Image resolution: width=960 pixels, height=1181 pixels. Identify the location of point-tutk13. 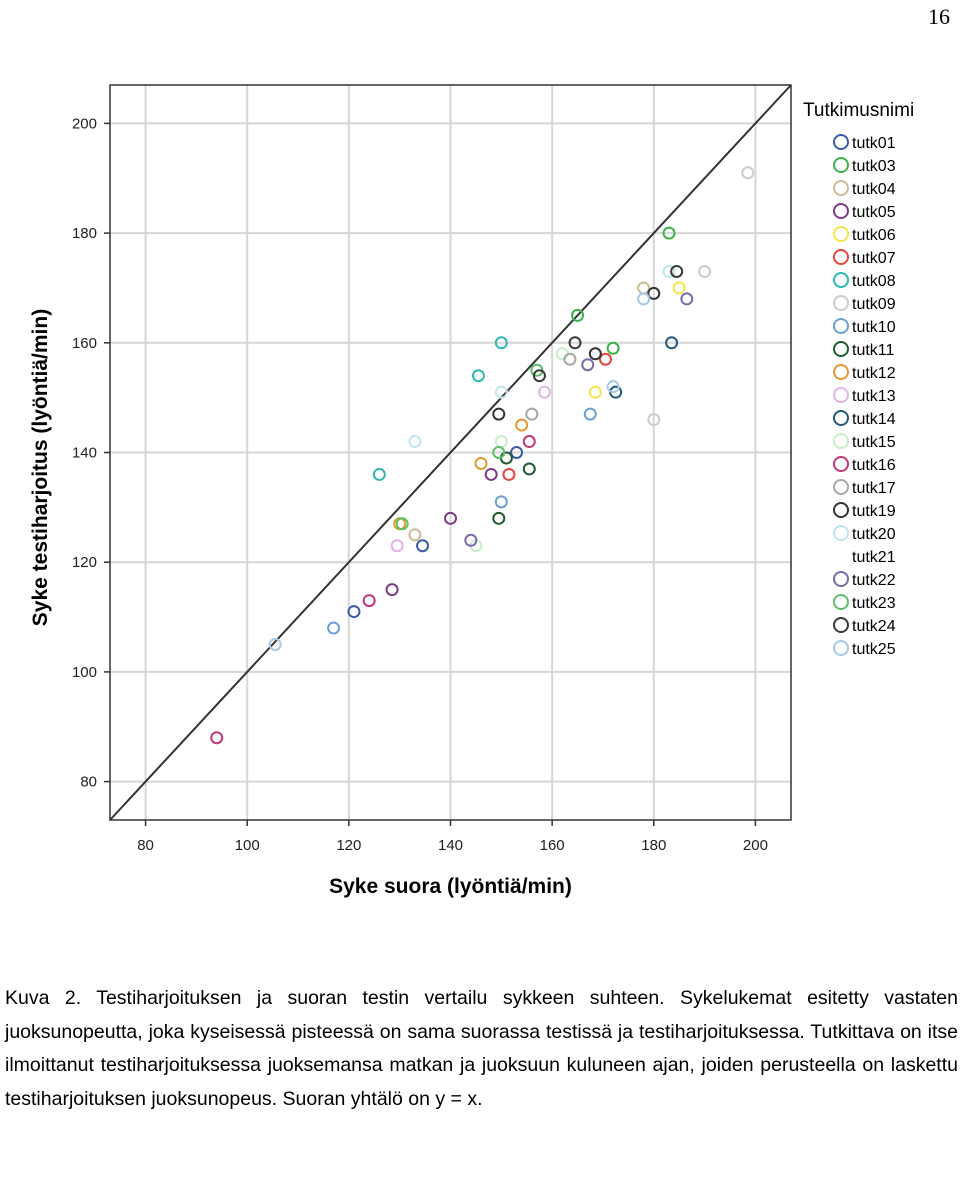
(545, 392).